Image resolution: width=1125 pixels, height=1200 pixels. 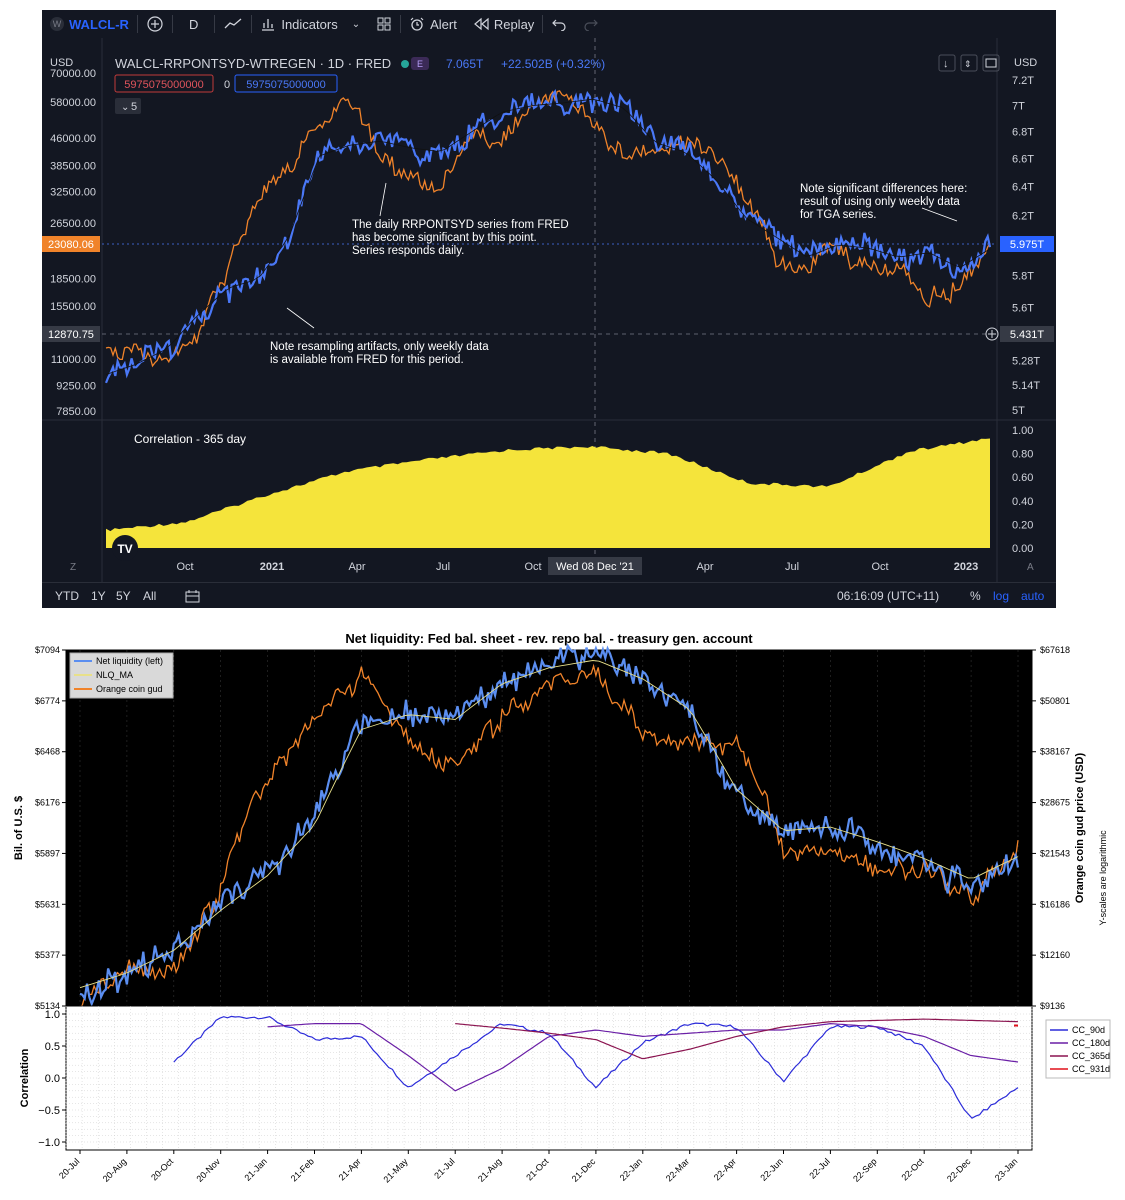 I want to click on interval-button: D, so click(x=193, y=24).